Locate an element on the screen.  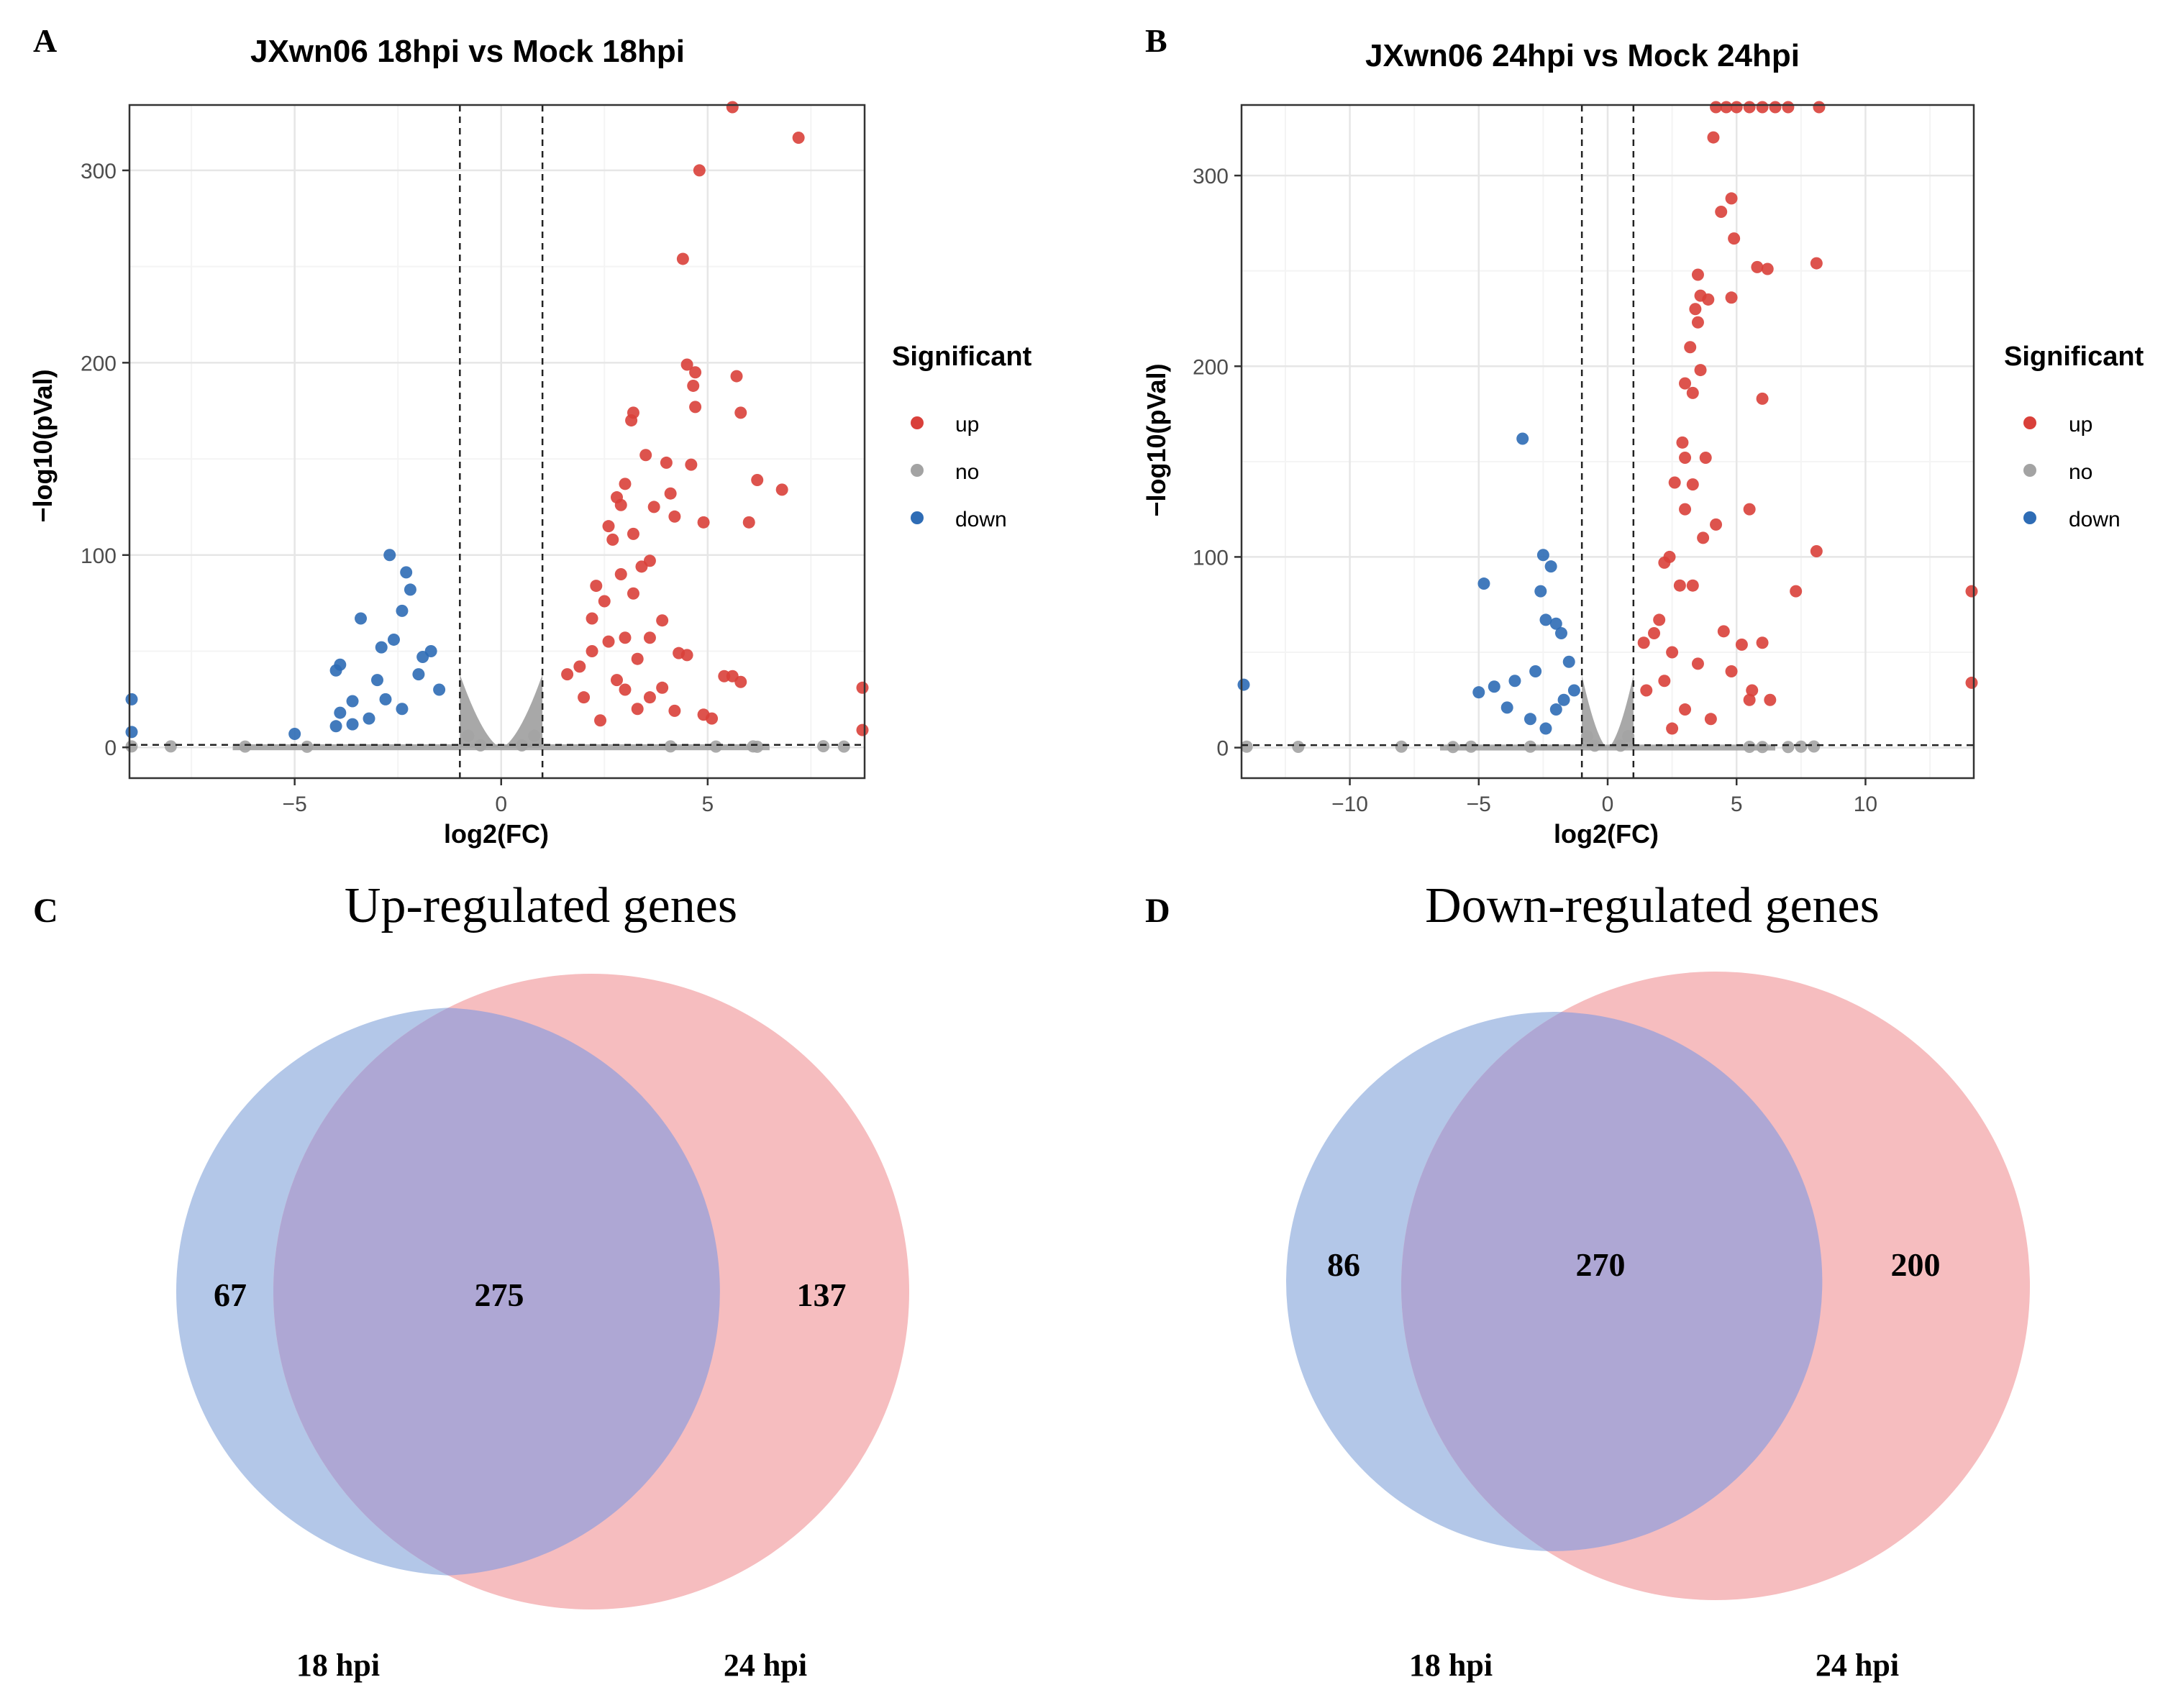
legend-a: Significant up no down is located at coordinates (962, 436).